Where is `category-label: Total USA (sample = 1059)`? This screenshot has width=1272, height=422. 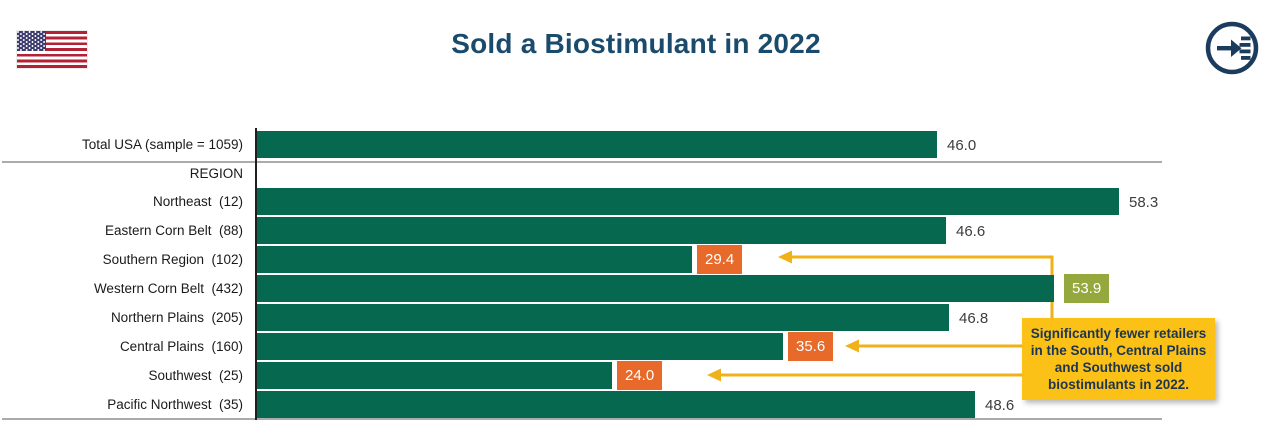
category-label: Total USA (sample = 1059) is located at coordinates (162, 144).